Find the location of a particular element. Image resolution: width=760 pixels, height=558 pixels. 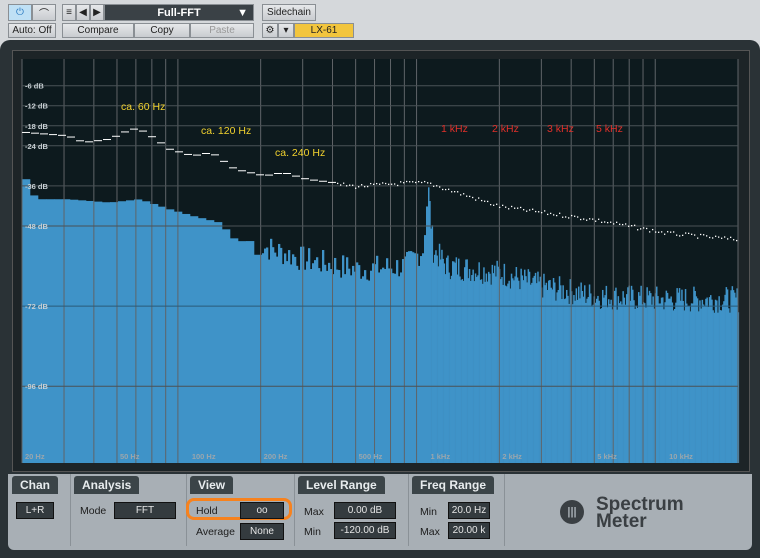

annotation: 3 kHz is located at coordinates (560, 129).